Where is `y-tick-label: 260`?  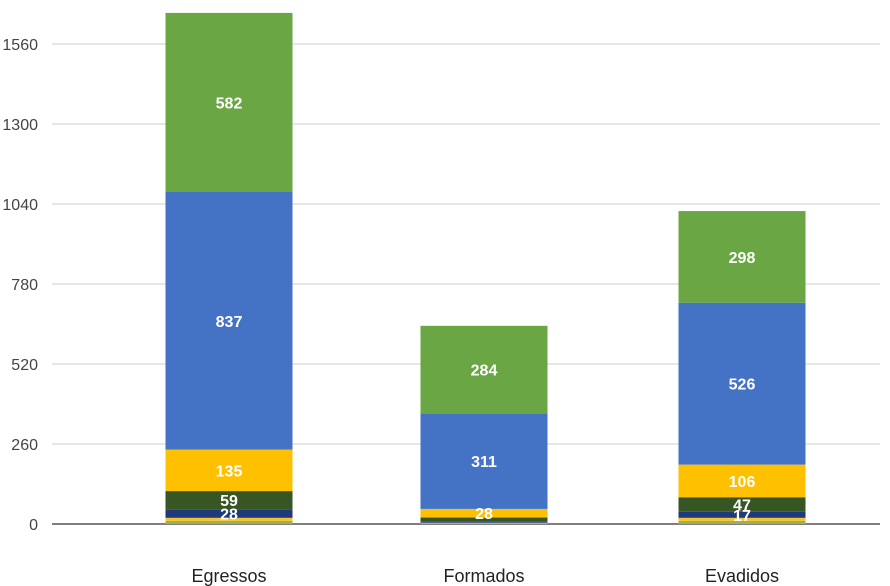
y-tick-label: 260 is located at coordinates (24, 445).